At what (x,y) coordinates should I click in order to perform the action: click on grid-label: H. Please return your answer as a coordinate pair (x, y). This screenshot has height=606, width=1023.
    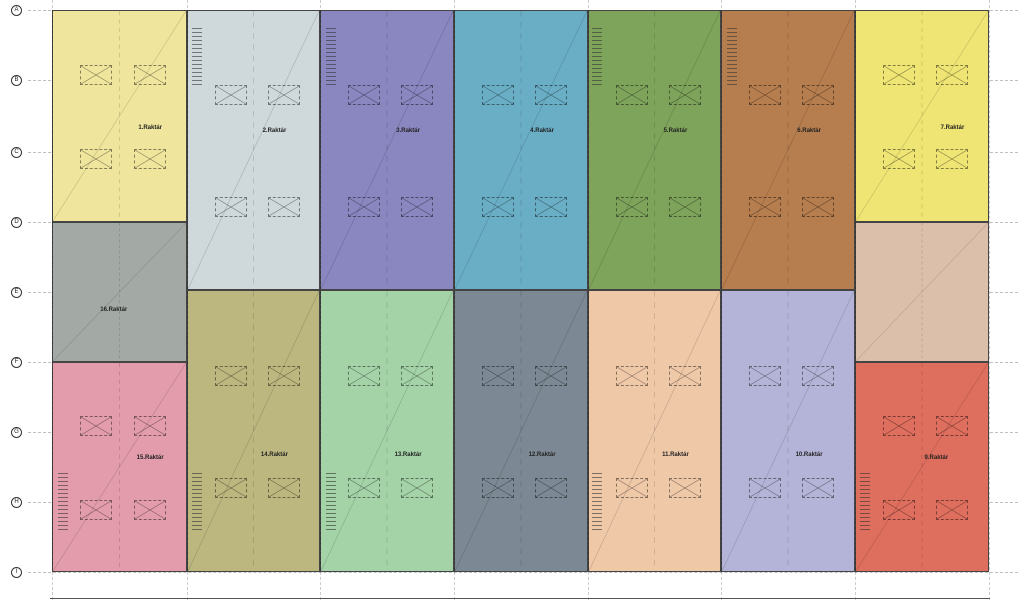
    Looking at the image, I should click on (16, 502).